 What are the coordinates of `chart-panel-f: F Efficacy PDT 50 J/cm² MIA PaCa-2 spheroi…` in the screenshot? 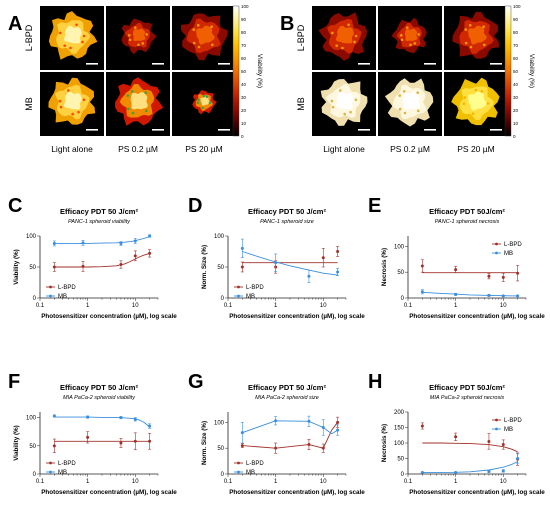 It's located at (92, 433).